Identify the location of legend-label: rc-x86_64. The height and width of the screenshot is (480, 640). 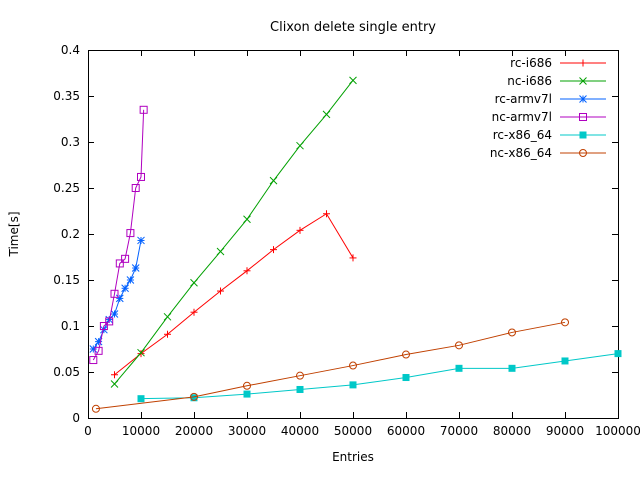
(522, 135).